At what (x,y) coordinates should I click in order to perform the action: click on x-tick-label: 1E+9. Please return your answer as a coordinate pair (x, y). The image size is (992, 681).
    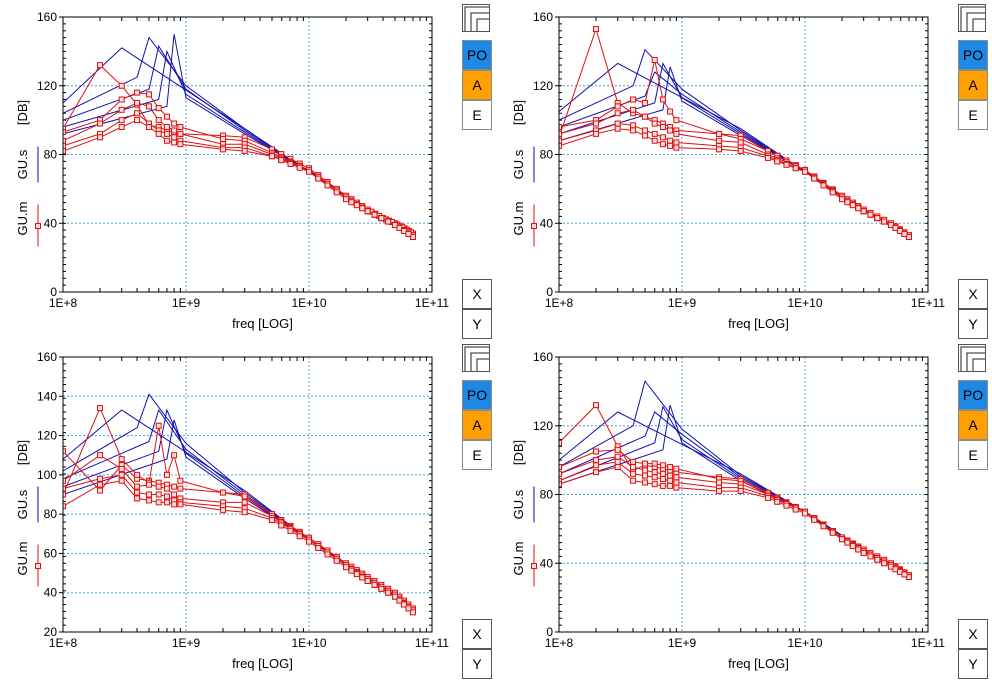
    Looking at the image, I should click on (682, 643).